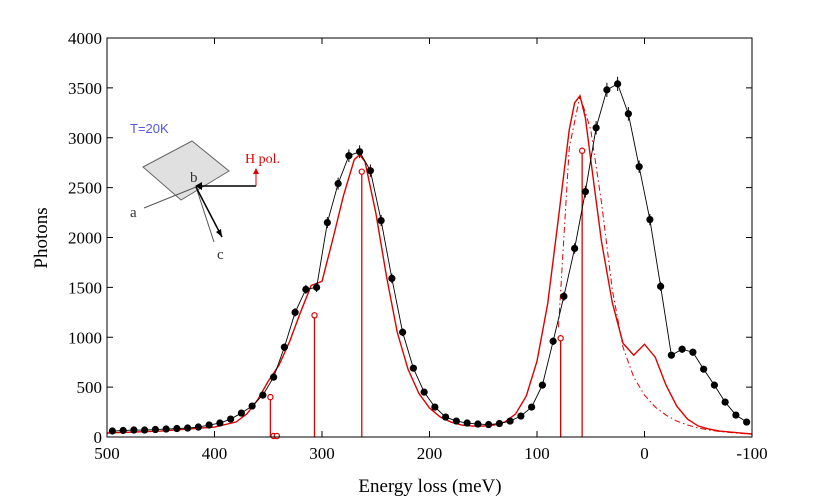 This screenshot has width=830, height=498. What do you see at coordinates (262, 159) in the screenshot?
I see `polarization-label: H pol.` at bounding box center [262, 159].